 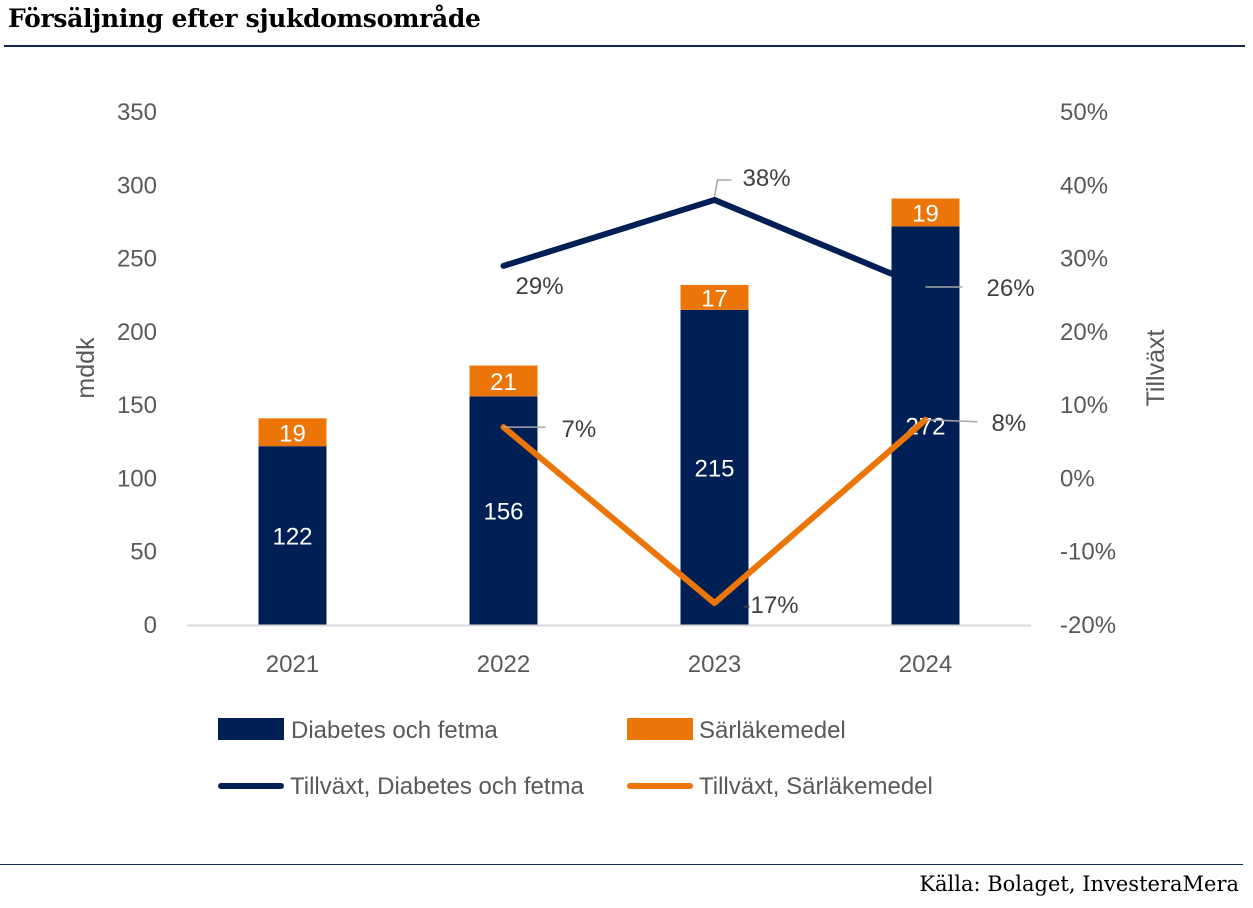 What do you see at coordinates (137, 185) in the screenshot?
I see `y-tick-label: 300` at bounding box center [137, 185].